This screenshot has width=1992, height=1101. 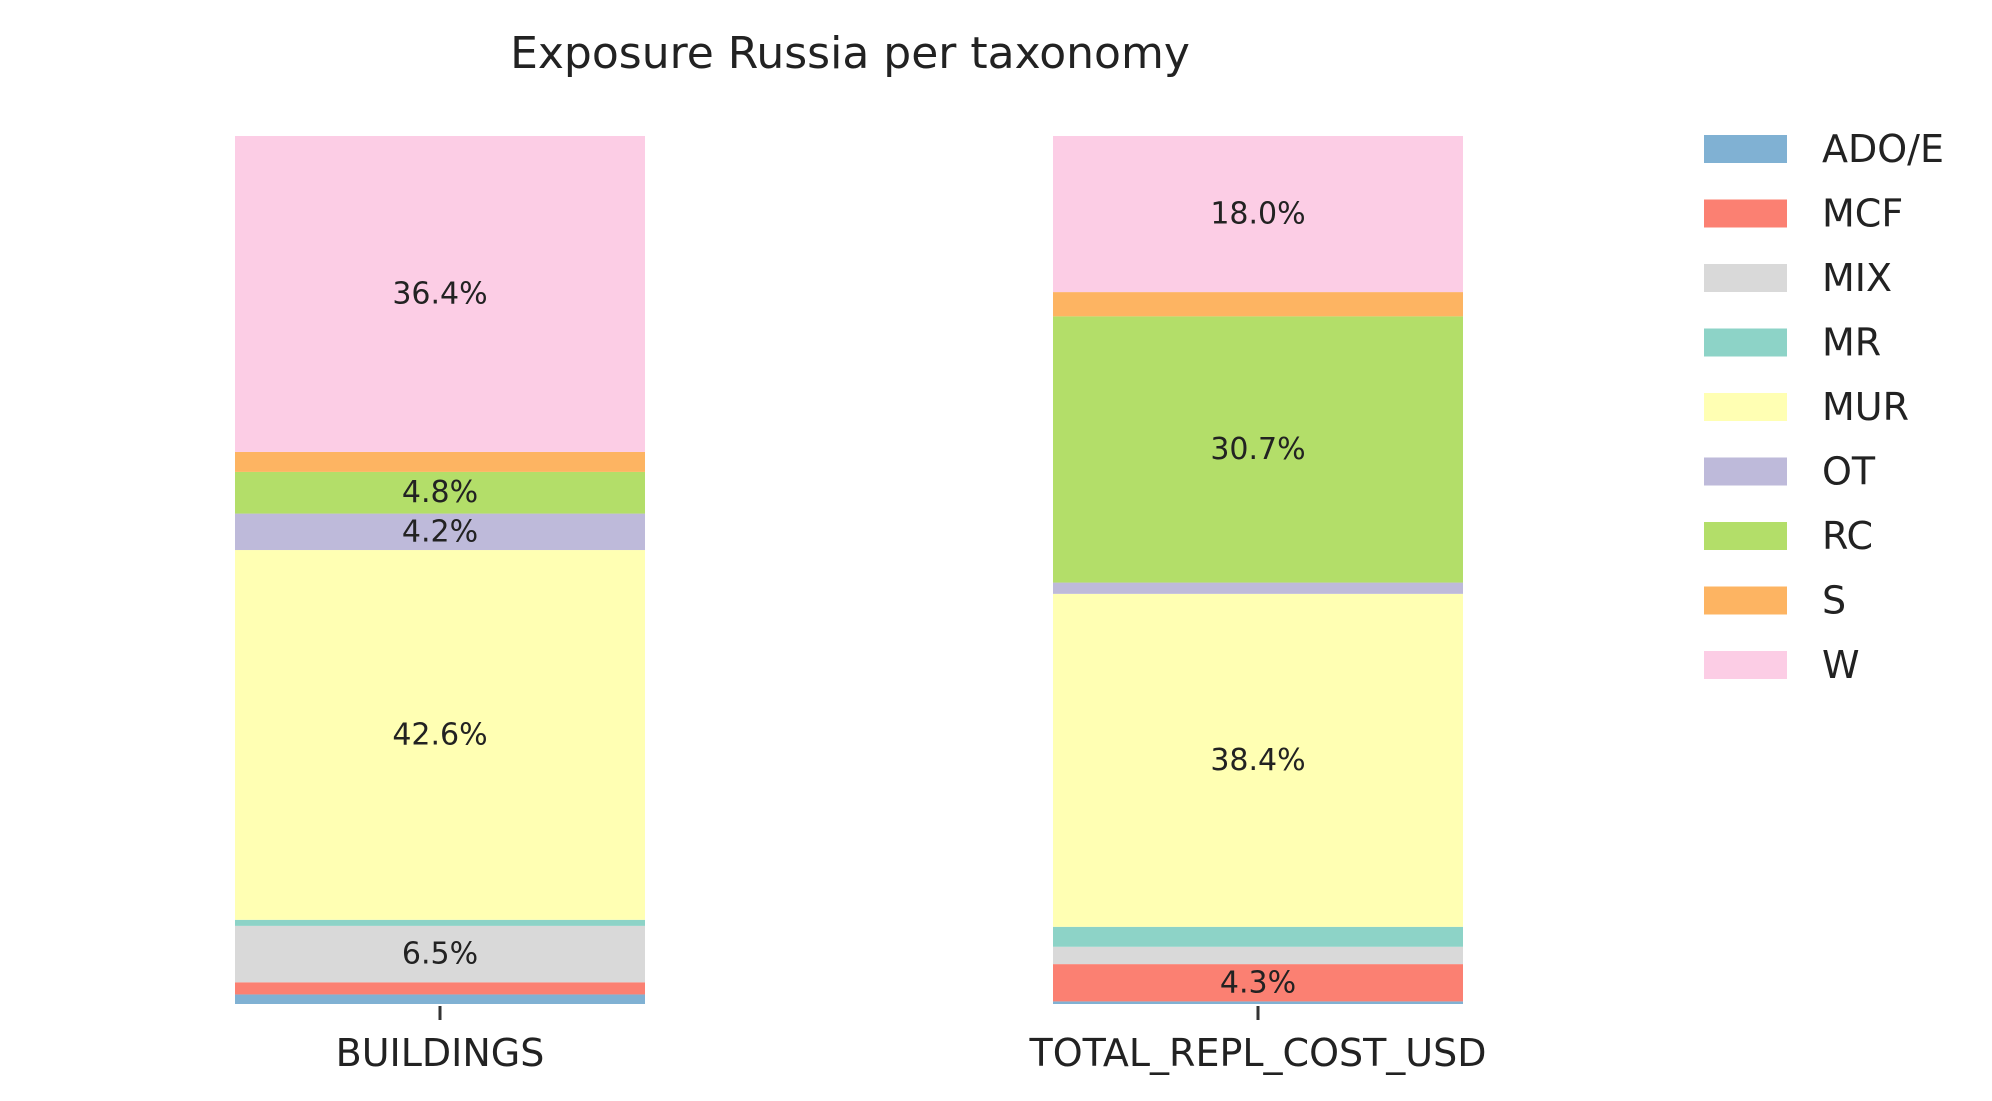 I want to click on bar-segment-buildings-ado-e, so click(x=440, y=999).